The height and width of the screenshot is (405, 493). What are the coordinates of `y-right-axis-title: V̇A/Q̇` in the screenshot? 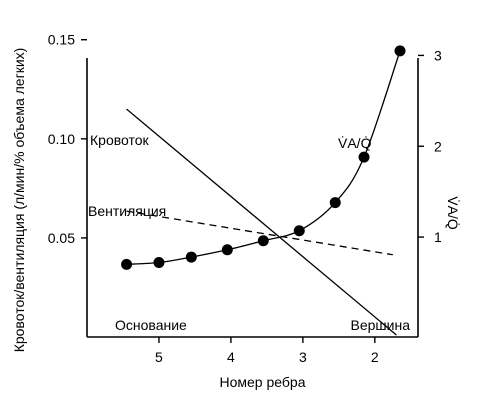 It's located at (453, 213).